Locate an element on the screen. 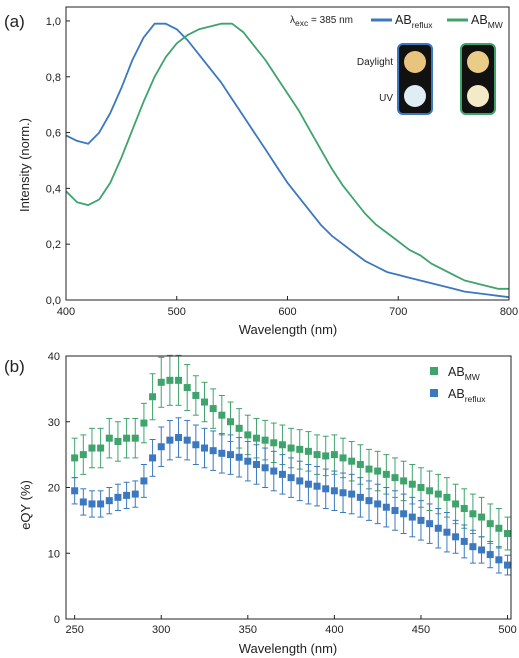 The height and width of the screenshot is (658, 519). sample-photo-reflux-daylight is located at coordinates (415, 62).